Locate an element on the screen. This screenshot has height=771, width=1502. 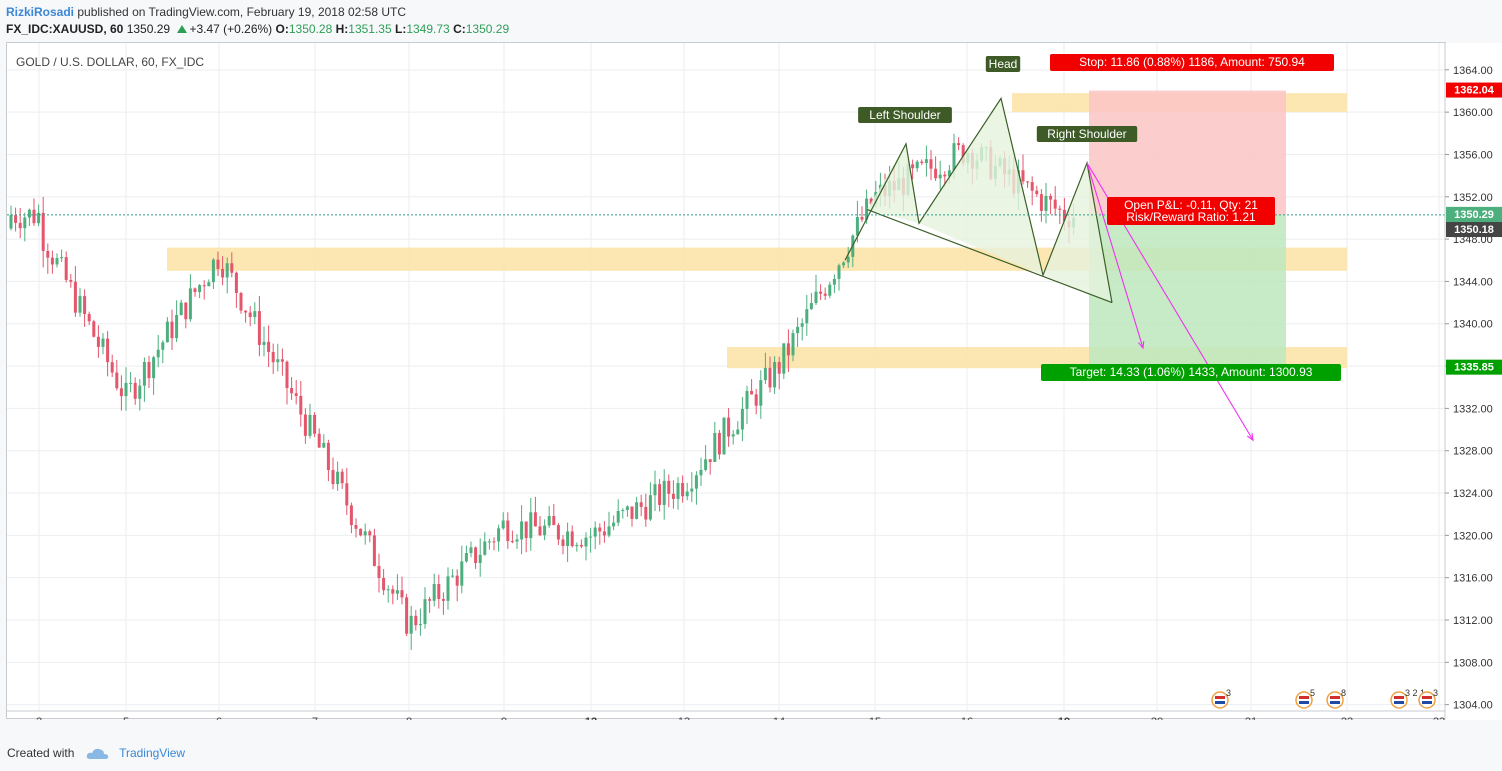
x-tick-label: 12 is located at coordinates (591, 718).